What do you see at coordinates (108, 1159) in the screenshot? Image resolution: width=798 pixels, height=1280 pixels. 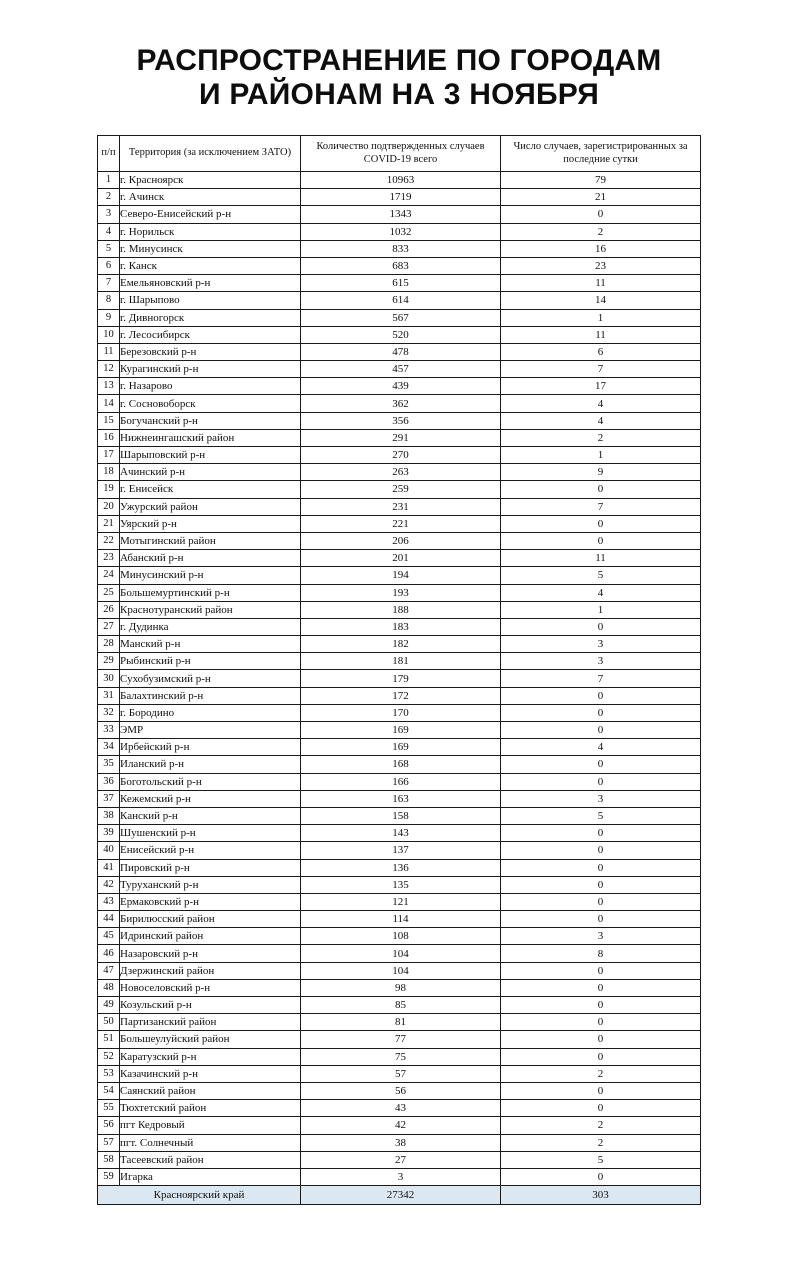 I see `cell-index: 58` at bounding box center [108, 1159].